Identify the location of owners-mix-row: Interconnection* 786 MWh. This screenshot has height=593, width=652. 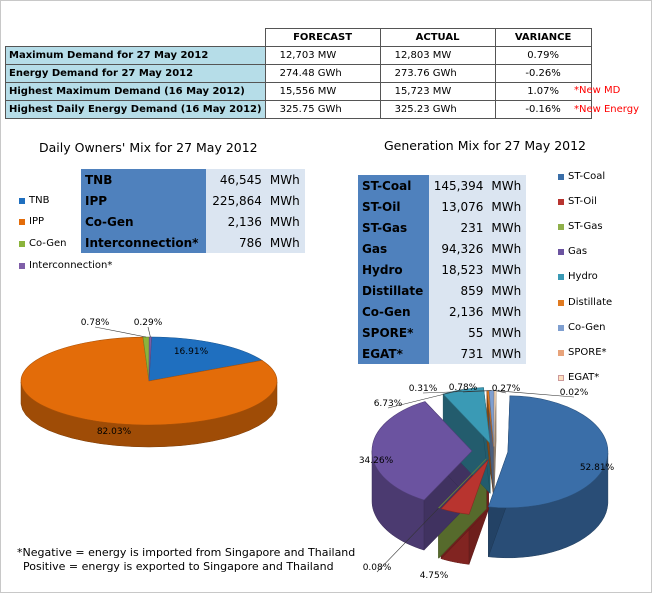
(193, 242).